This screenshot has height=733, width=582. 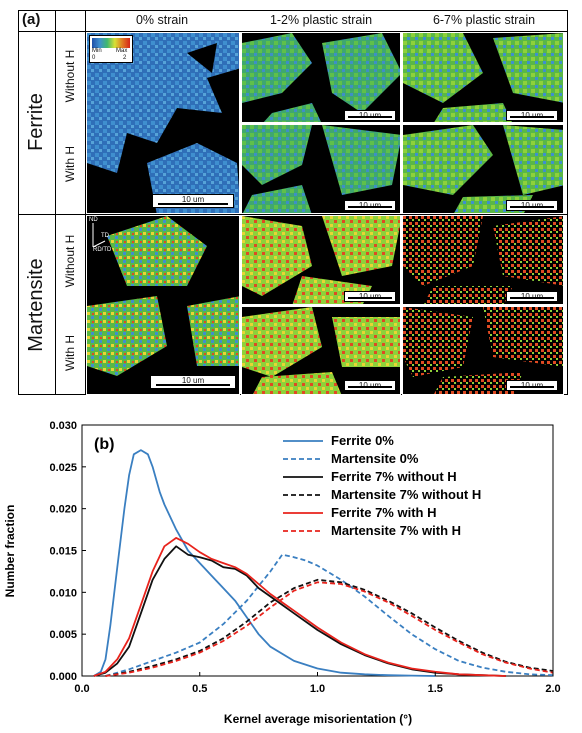 I want to click on row-group-martensite: Martensite, so click(x=36, y=305).